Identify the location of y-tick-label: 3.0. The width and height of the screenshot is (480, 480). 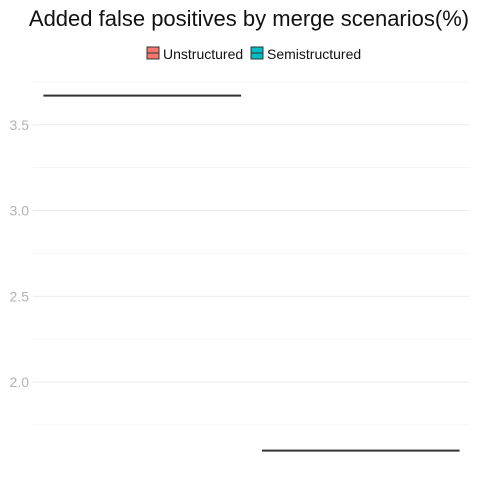
(20, 211).